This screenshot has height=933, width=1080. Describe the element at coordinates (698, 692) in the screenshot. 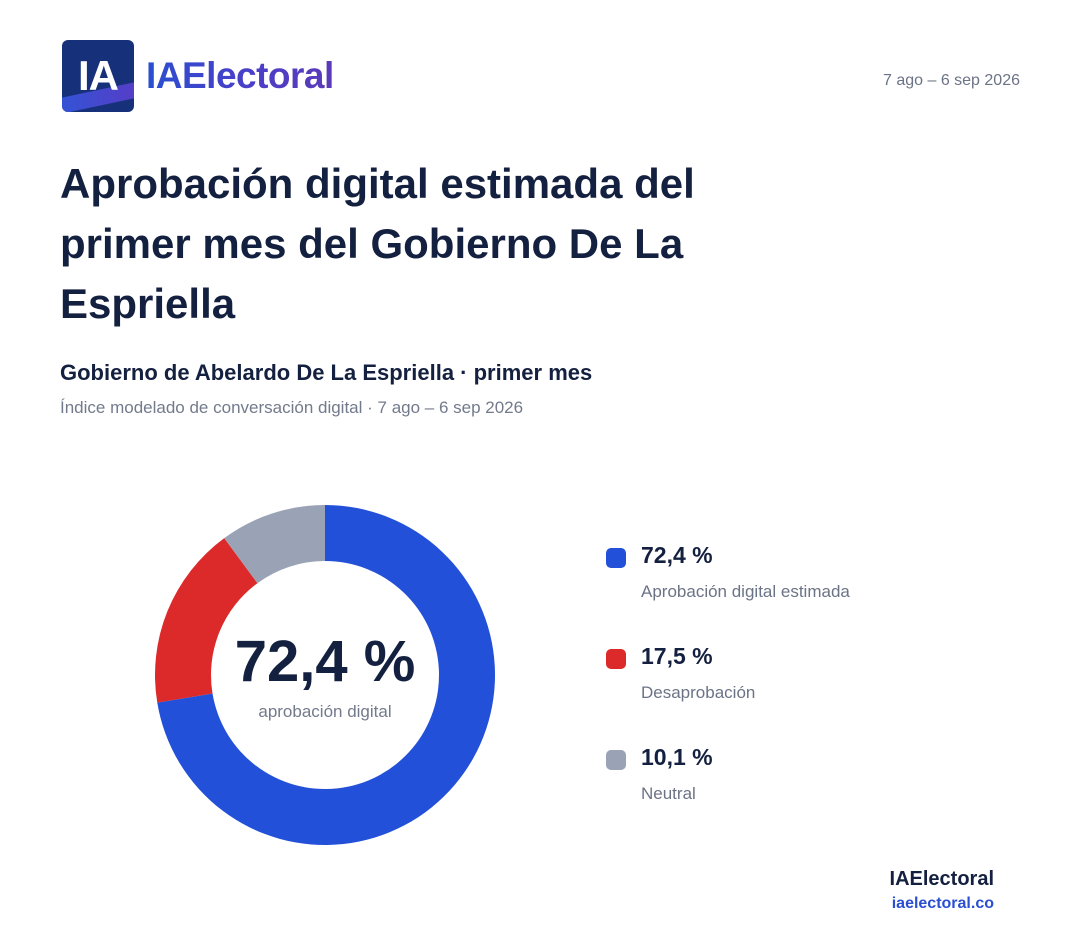

I see `legend-label-disapproval: Desaprobación` at that location.